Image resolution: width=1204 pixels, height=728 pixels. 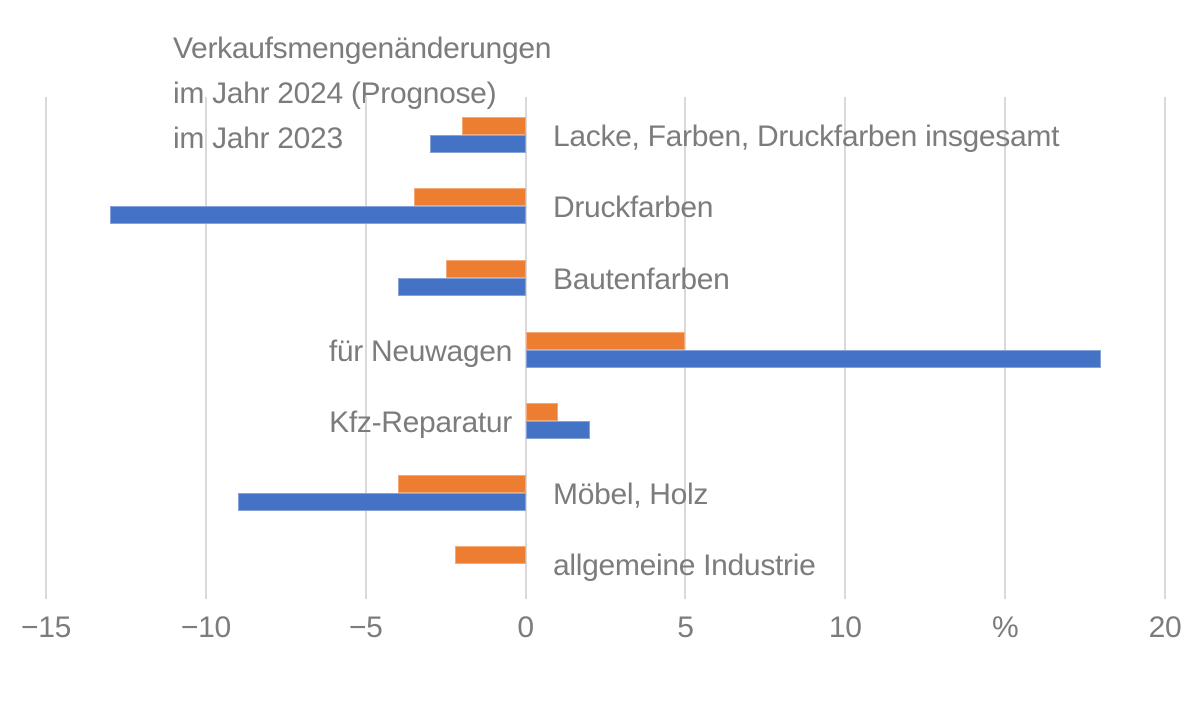 I want to click on category-label-bautenfarben: Bautenfarben, so click(x=641, y=279).